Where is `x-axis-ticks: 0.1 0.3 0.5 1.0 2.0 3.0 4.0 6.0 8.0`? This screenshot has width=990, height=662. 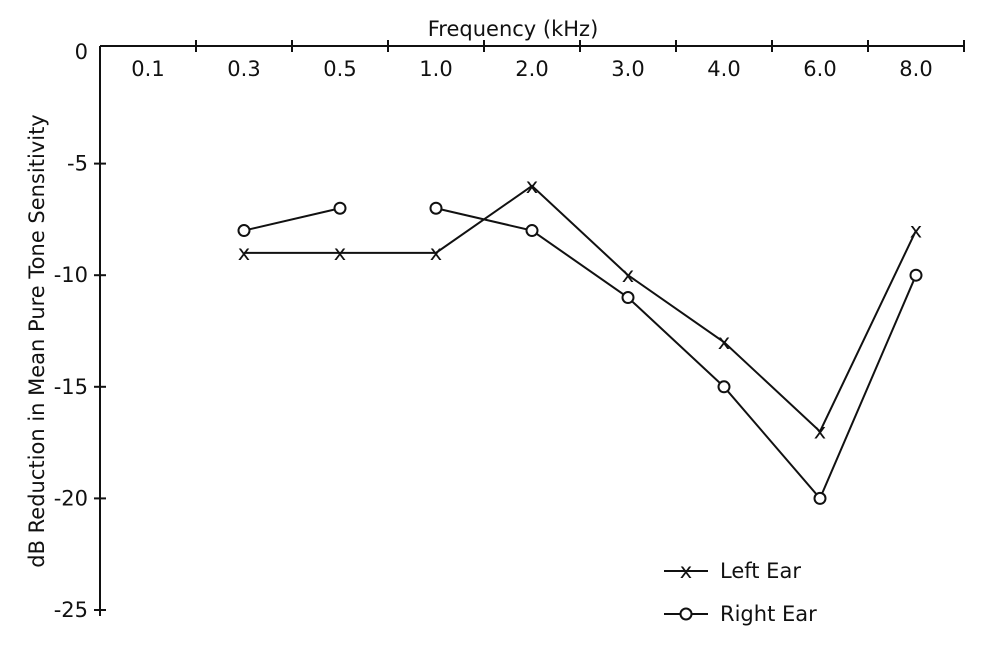
x-axis-ticks: 0.1 0.3 0.5 1.0 2.0 3.0 4.0 6.0 8.0 is located at coordinates (548, 60).